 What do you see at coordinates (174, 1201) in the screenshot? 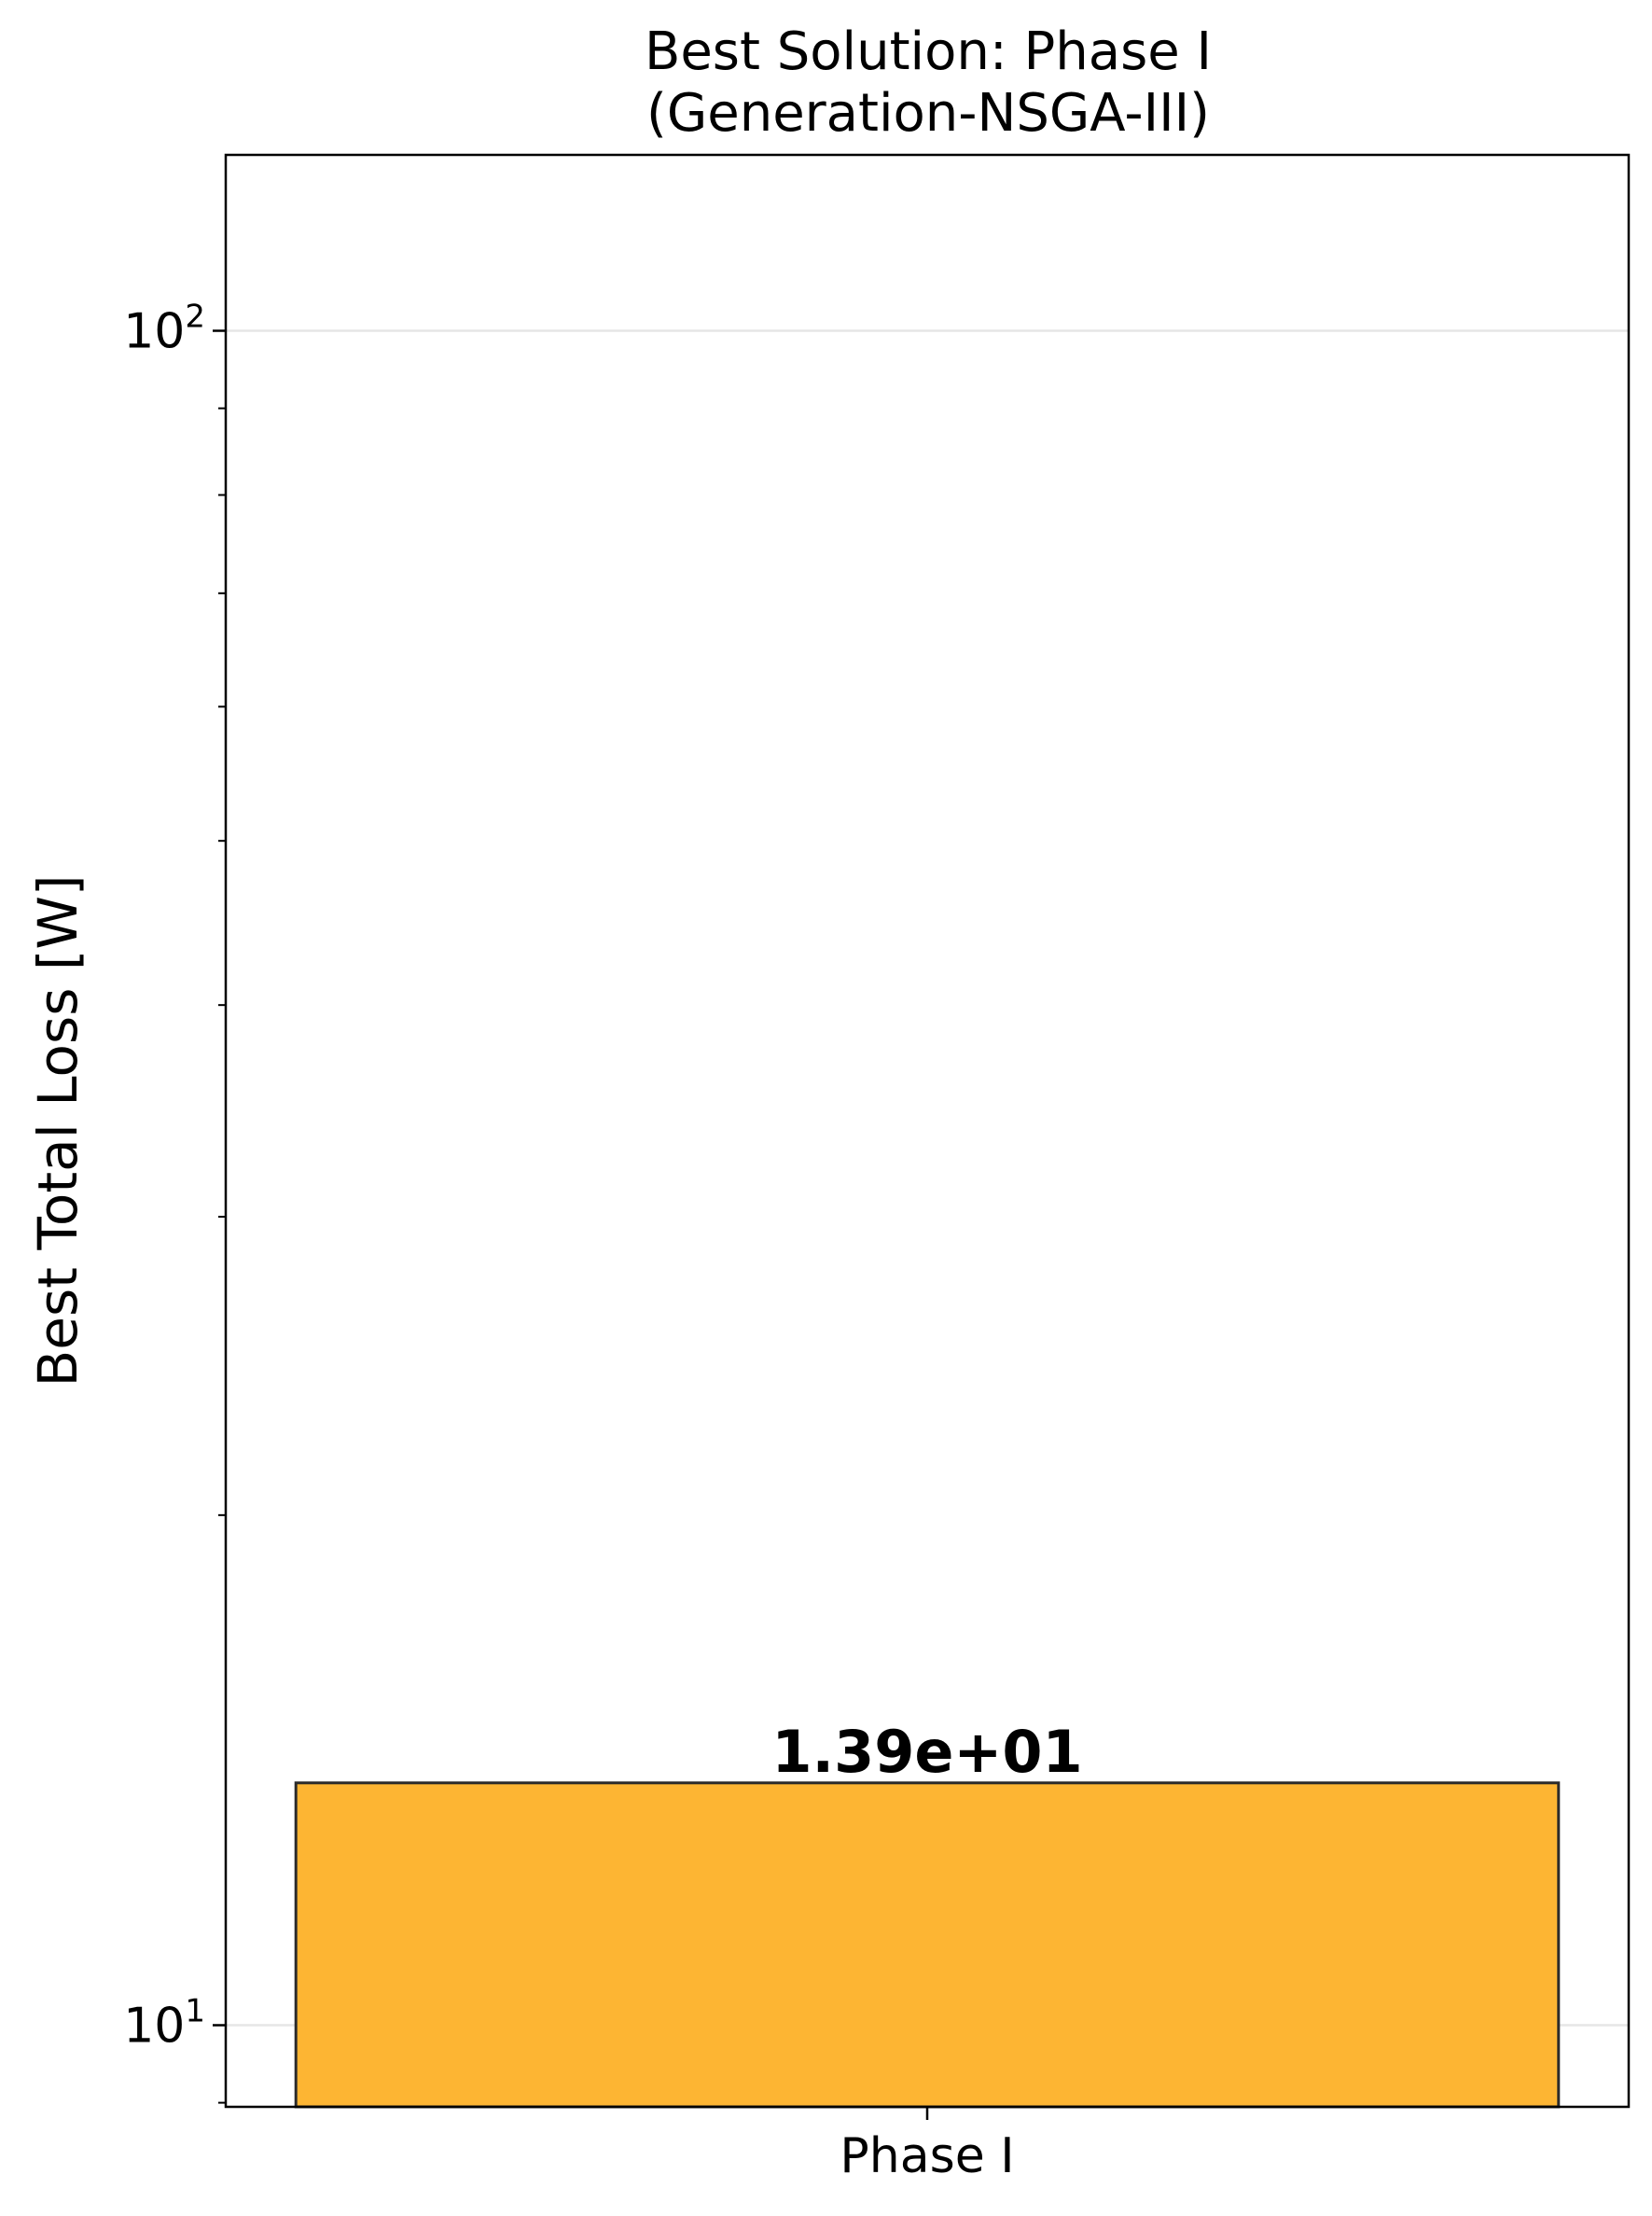
I see `y-ticks-layer: 101 102` at bounding box center [174, 1201].